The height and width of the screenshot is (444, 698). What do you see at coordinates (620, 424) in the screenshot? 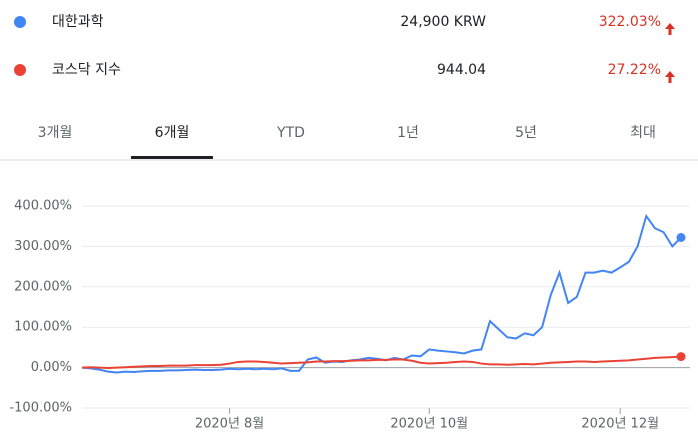
I see `x-tick-label: 2020년 12월` at bounding box center [620, 424].